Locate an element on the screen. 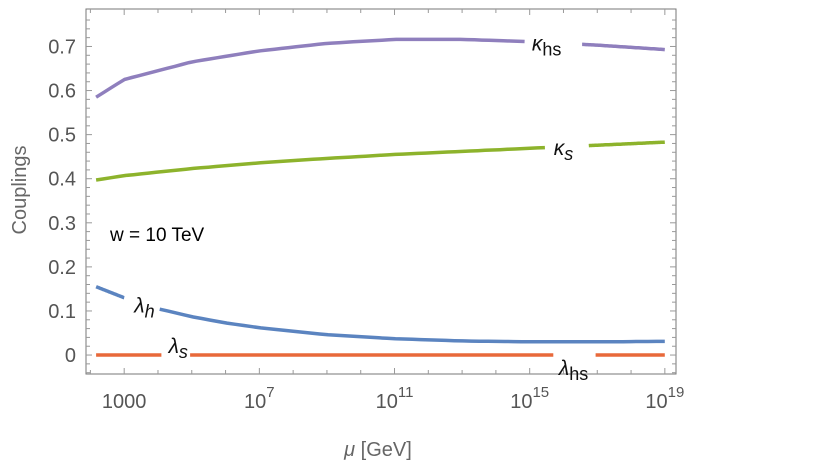 The height and width of the screenshot is (466, 830). series-label: λh is located at coordinates (143, 307).